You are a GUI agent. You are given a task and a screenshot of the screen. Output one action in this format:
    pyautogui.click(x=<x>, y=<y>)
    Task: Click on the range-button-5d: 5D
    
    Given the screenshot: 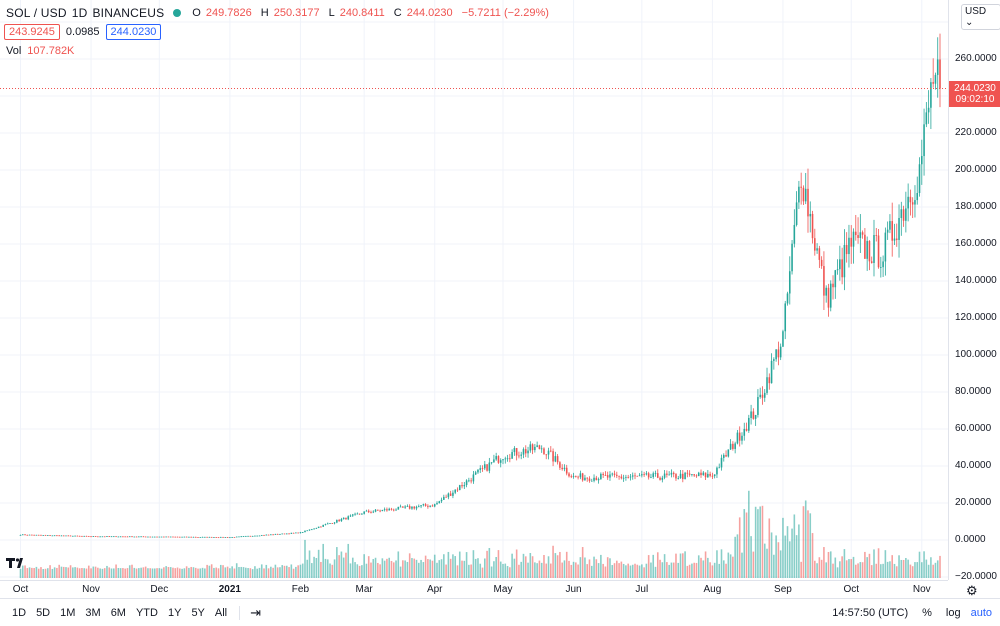 What is the action you would take?
    pyautogui.click(x=43, y=612)
    